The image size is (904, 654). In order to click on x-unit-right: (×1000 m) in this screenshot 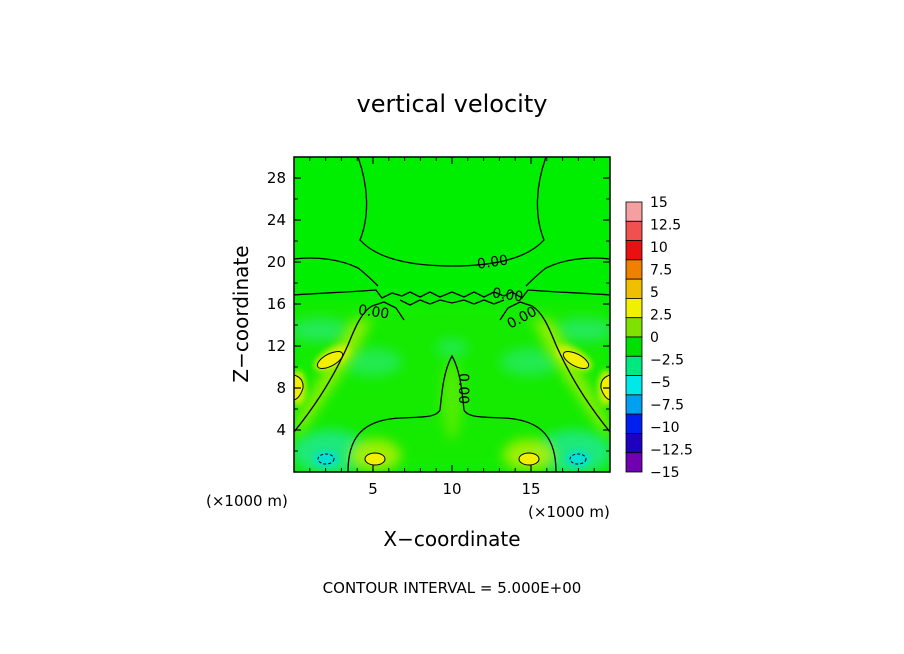, I will do `click(569, 512)`.